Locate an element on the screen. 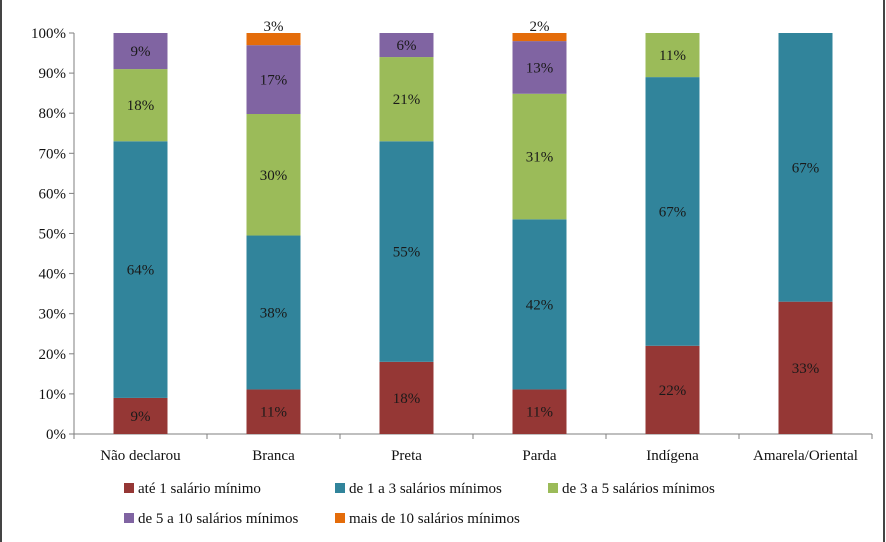 This screenshot has width=886, height=542. data-label: 42% is located at coordinates (540, 305).